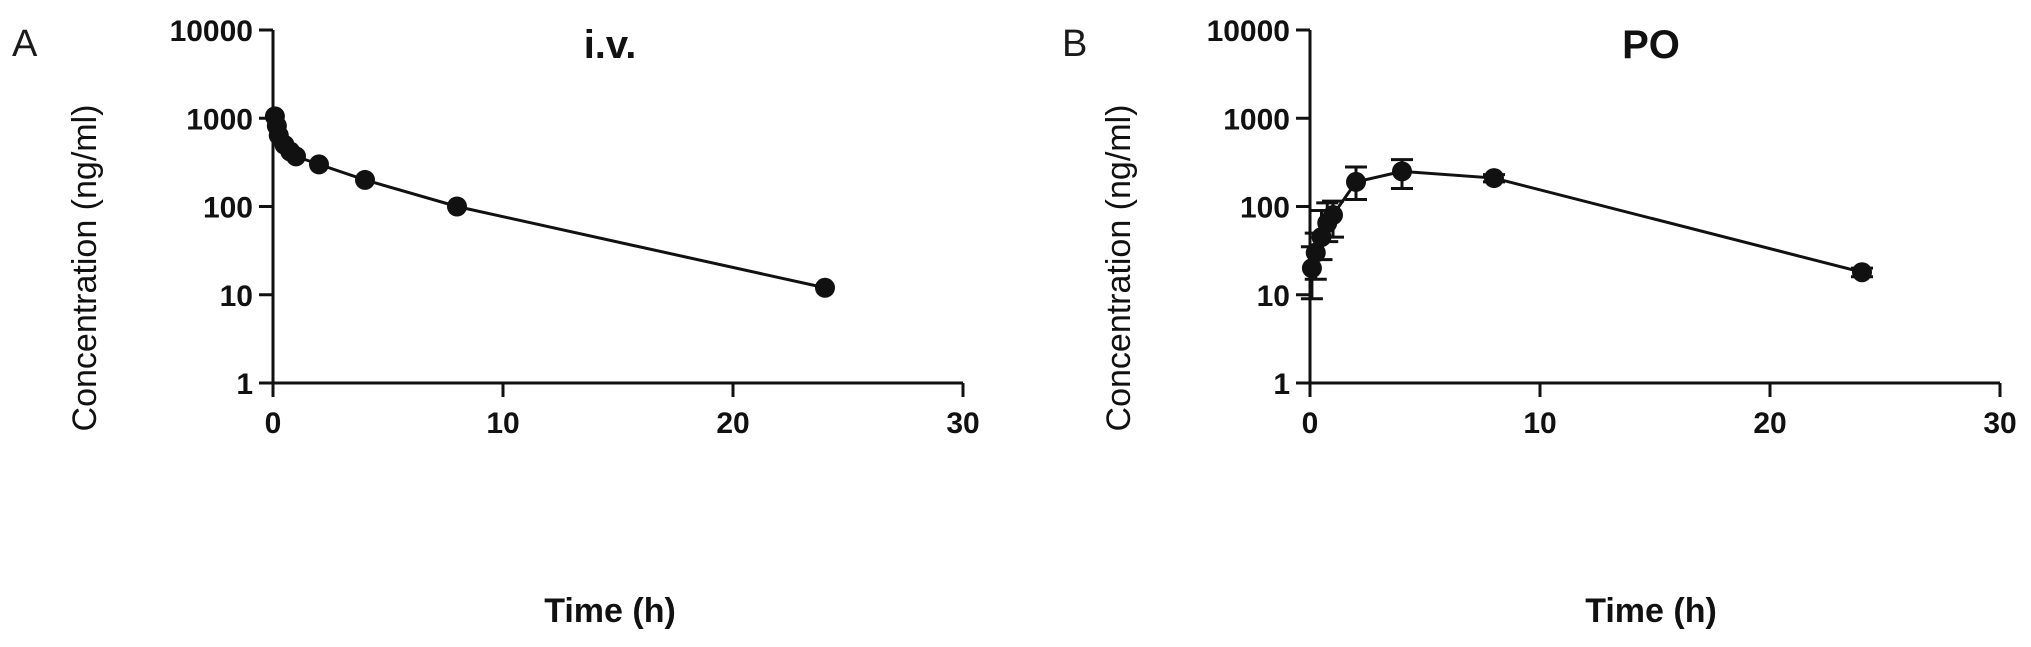 Image resolution: width=2031 pixels, height=647 pixels. Describe the element at coordinates (610, 45) in the screenshot. I see `chart-title: i.v.` at that location.